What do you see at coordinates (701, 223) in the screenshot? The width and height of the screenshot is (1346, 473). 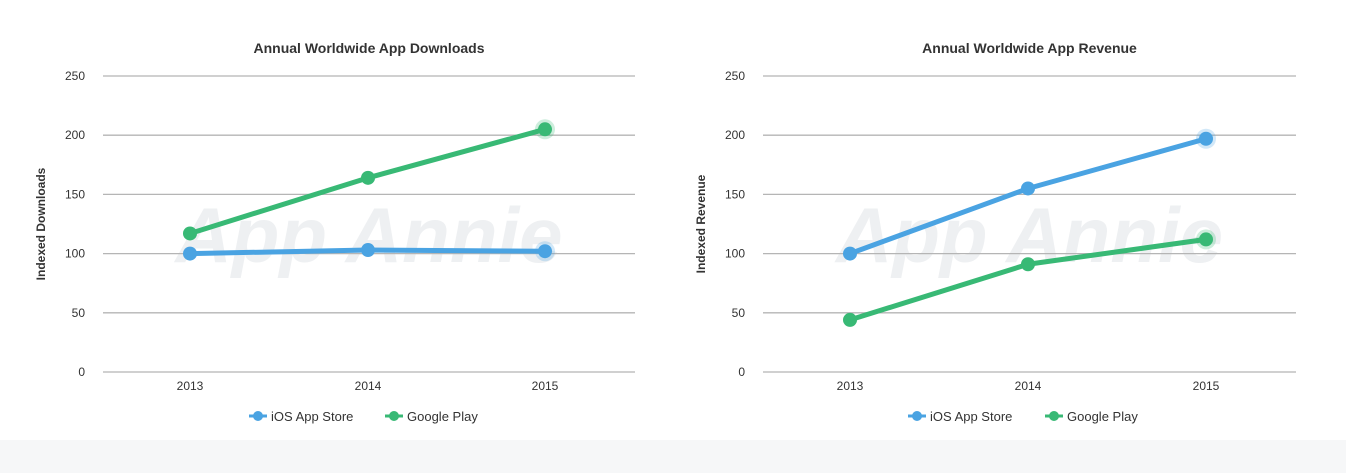 I see `y-axis-label: Indexed Revenue` at bounding box center [701, 223].